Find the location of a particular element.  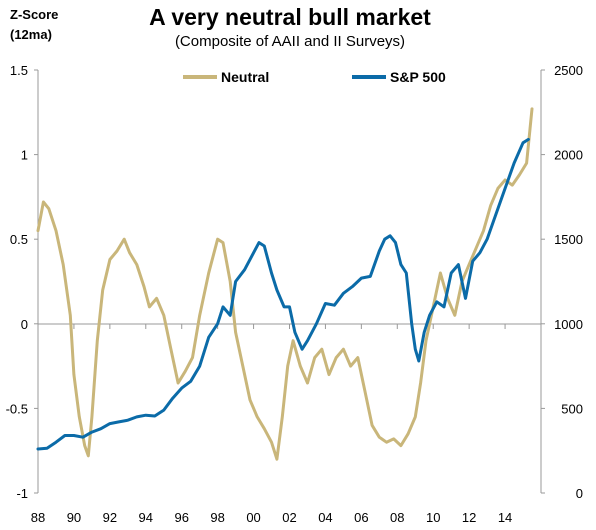

x-axis-tick-label: 90 is located at coordinates (74, 517).